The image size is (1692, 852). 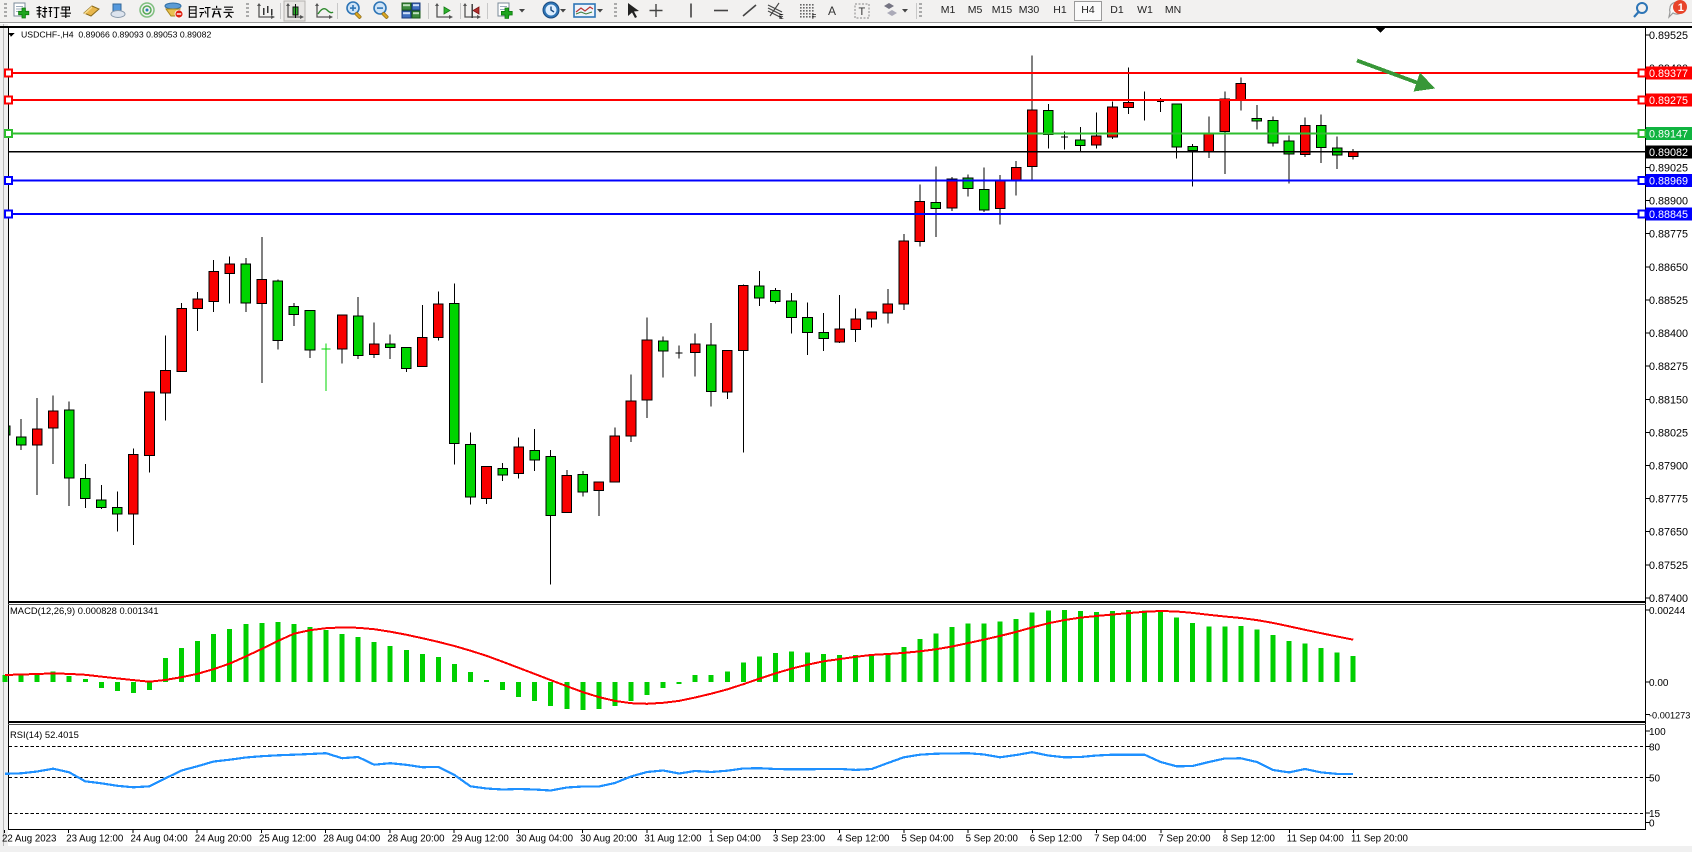 I want to click on svg-text: E, so click(x=781, y=17).